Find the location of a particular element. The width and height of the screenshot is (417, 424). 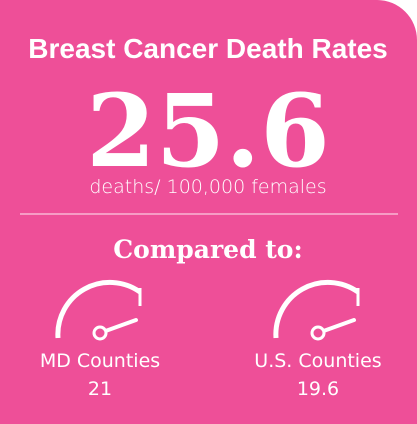

comparison-label: MD Counties is located at coordinates (100, 361).